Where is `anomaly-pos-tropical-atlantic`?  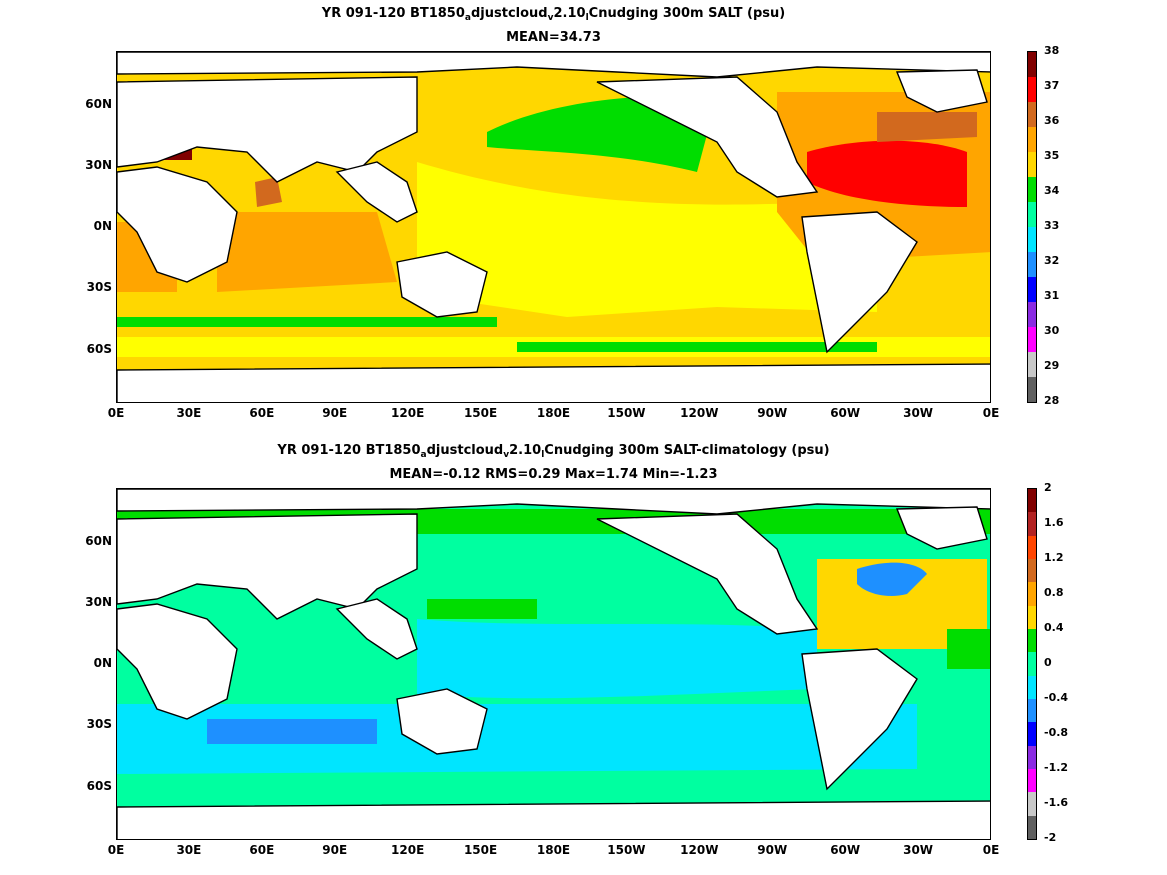
anomaly-pos-tropical-atlantic is located at coordinates (968, 649).